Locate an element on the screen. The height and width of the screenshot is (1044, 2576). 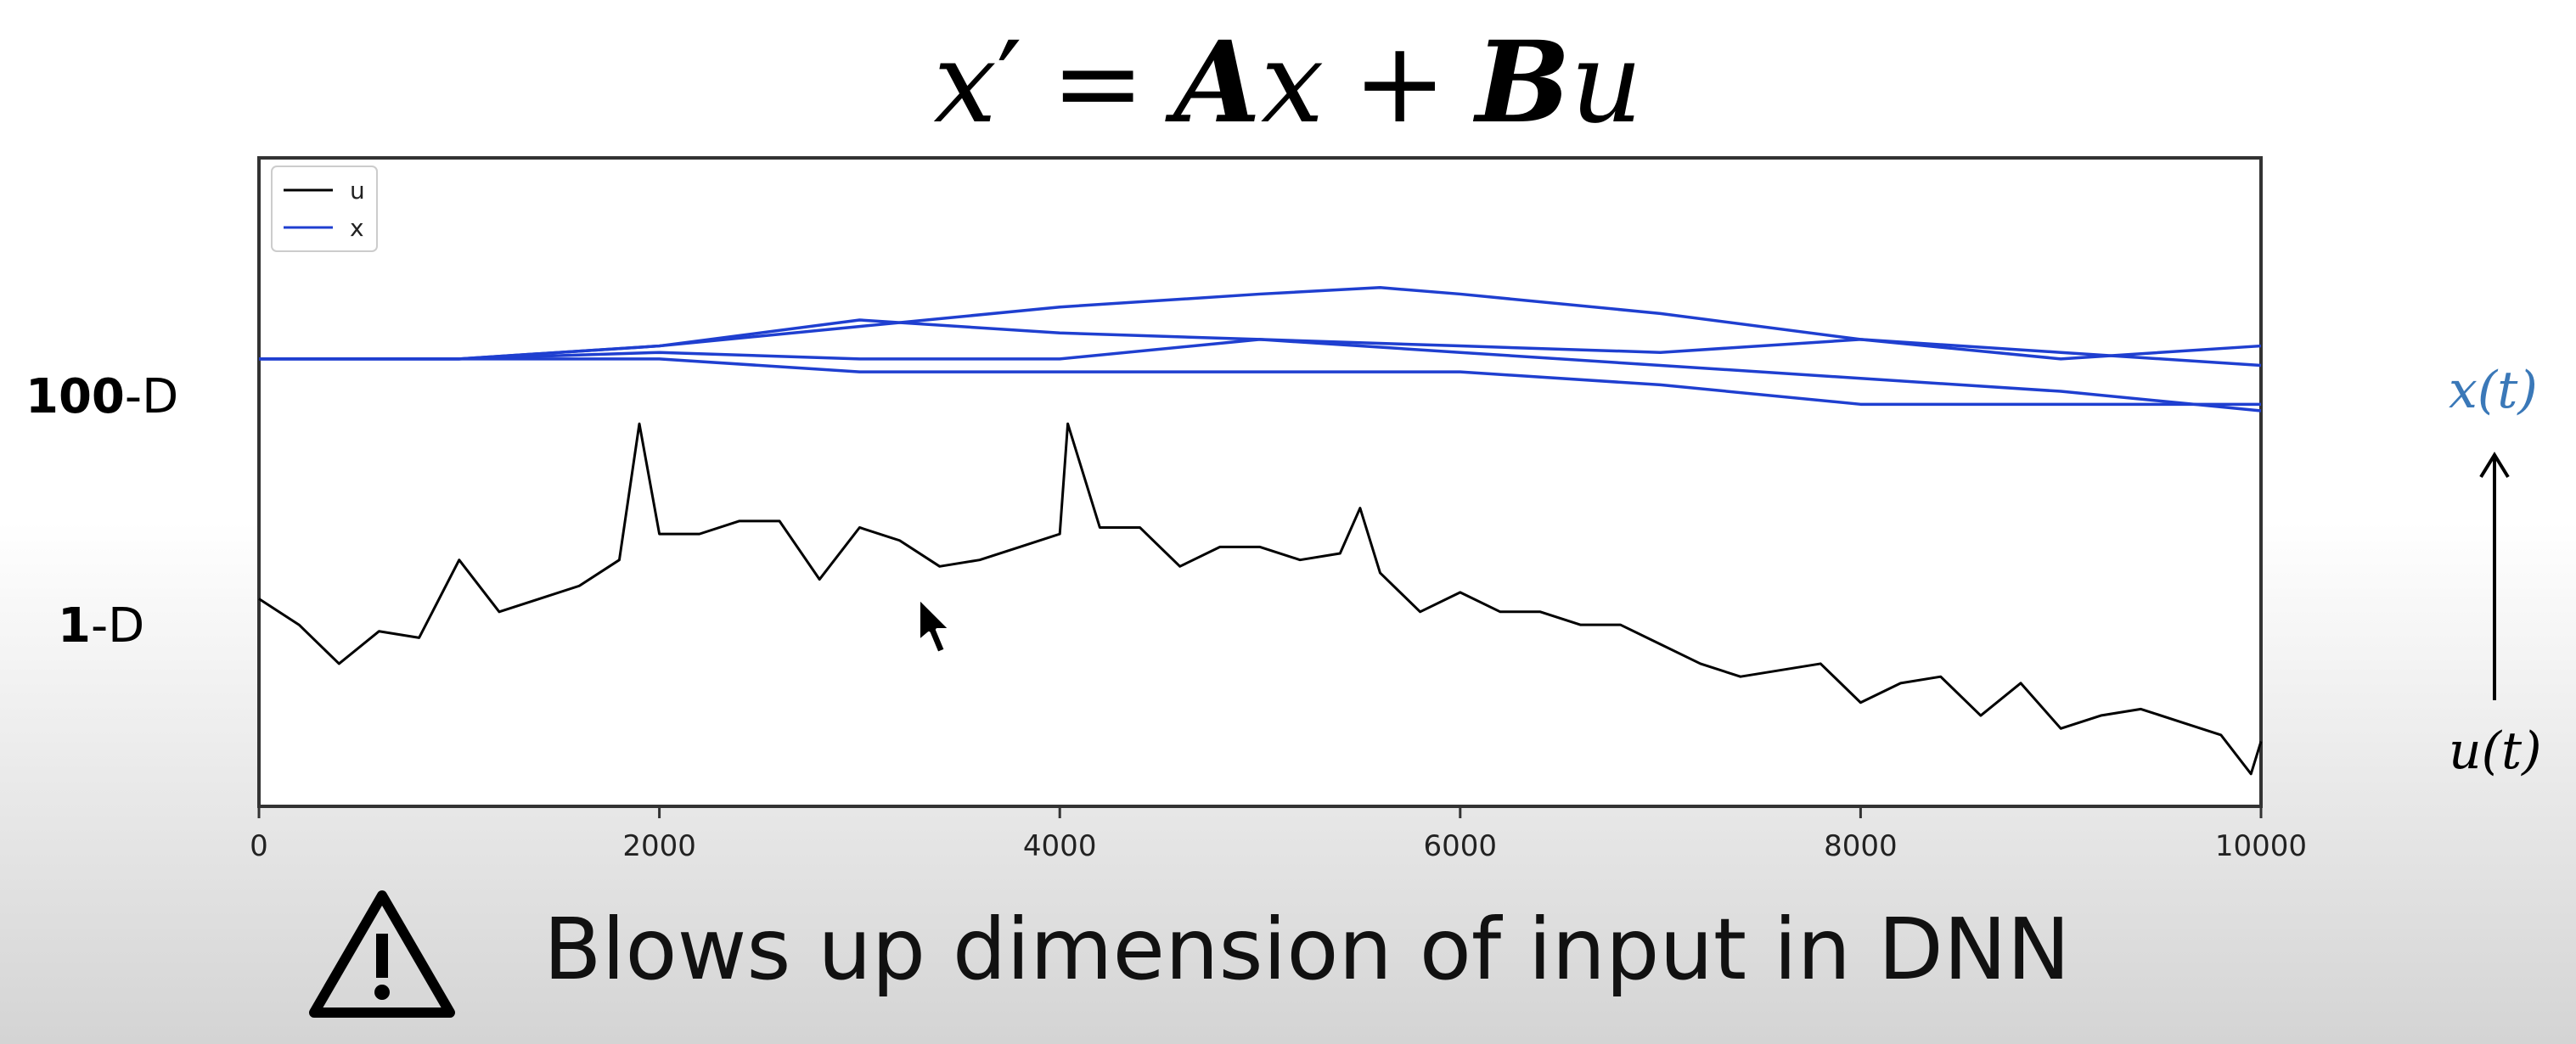
label-100-d-number: 100 is located at coordinates (75, 396).